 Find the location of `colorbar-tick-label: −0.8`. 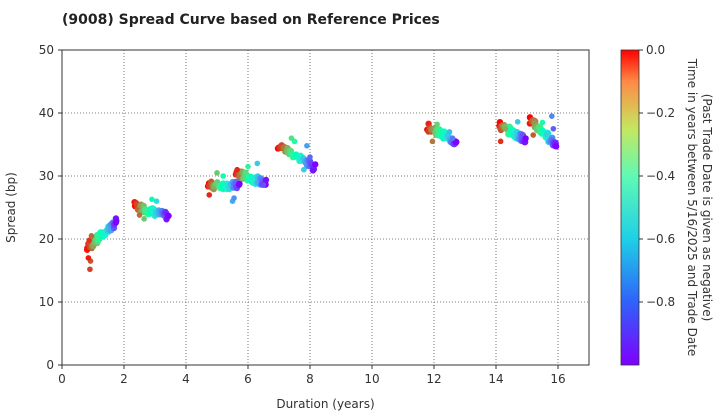

colorbar-tick-label: −0.8 is located at coordinates (660, 302).